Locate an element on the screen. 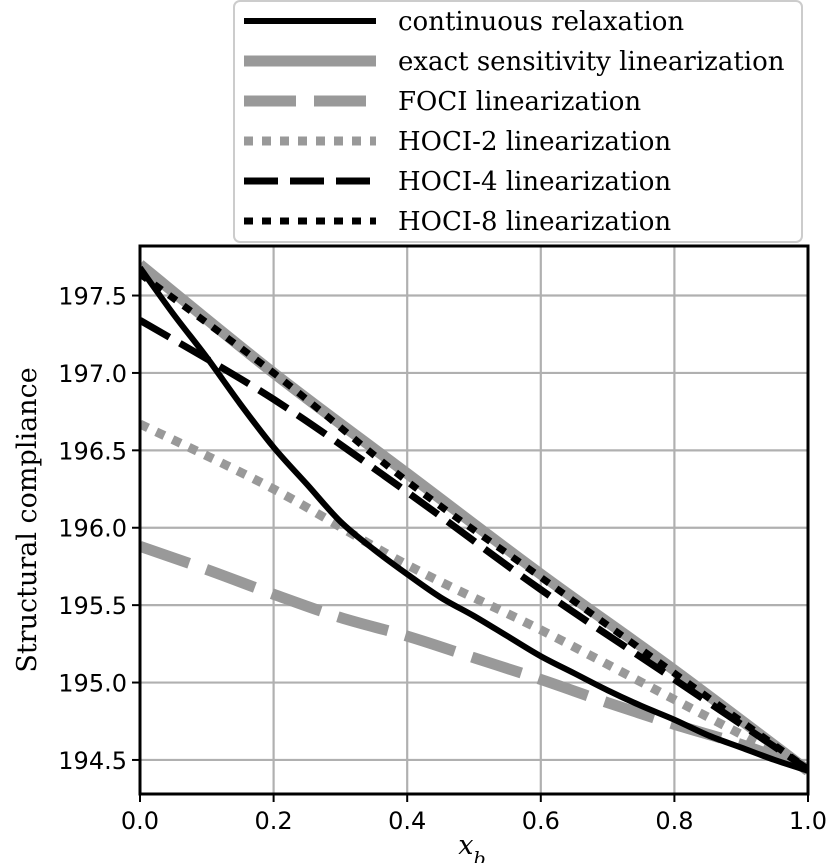 The image size is (832, 863). legend-label-3: FOCI linearization is located at coordinates (519, 102).